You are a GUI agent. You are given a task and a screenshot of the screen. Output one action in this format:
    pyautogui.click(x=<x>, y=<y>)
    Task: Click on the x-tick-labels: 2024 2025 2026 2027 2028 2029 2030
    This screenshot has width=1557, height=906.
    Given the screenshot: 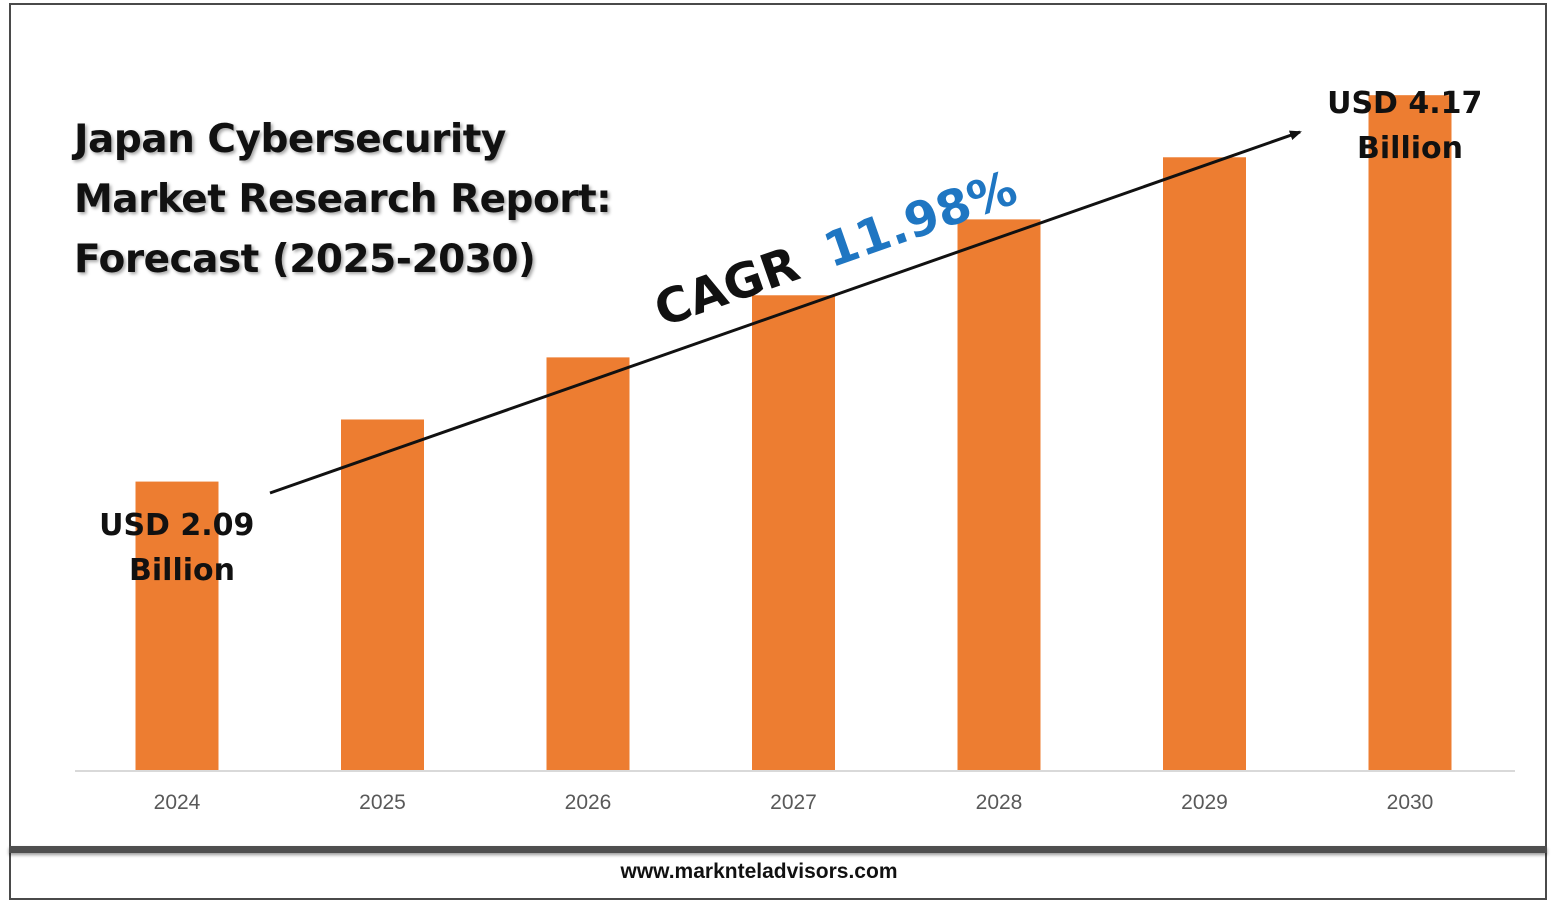 What is the action you would take?
    pyautogui.click(x=794, y=802)
    